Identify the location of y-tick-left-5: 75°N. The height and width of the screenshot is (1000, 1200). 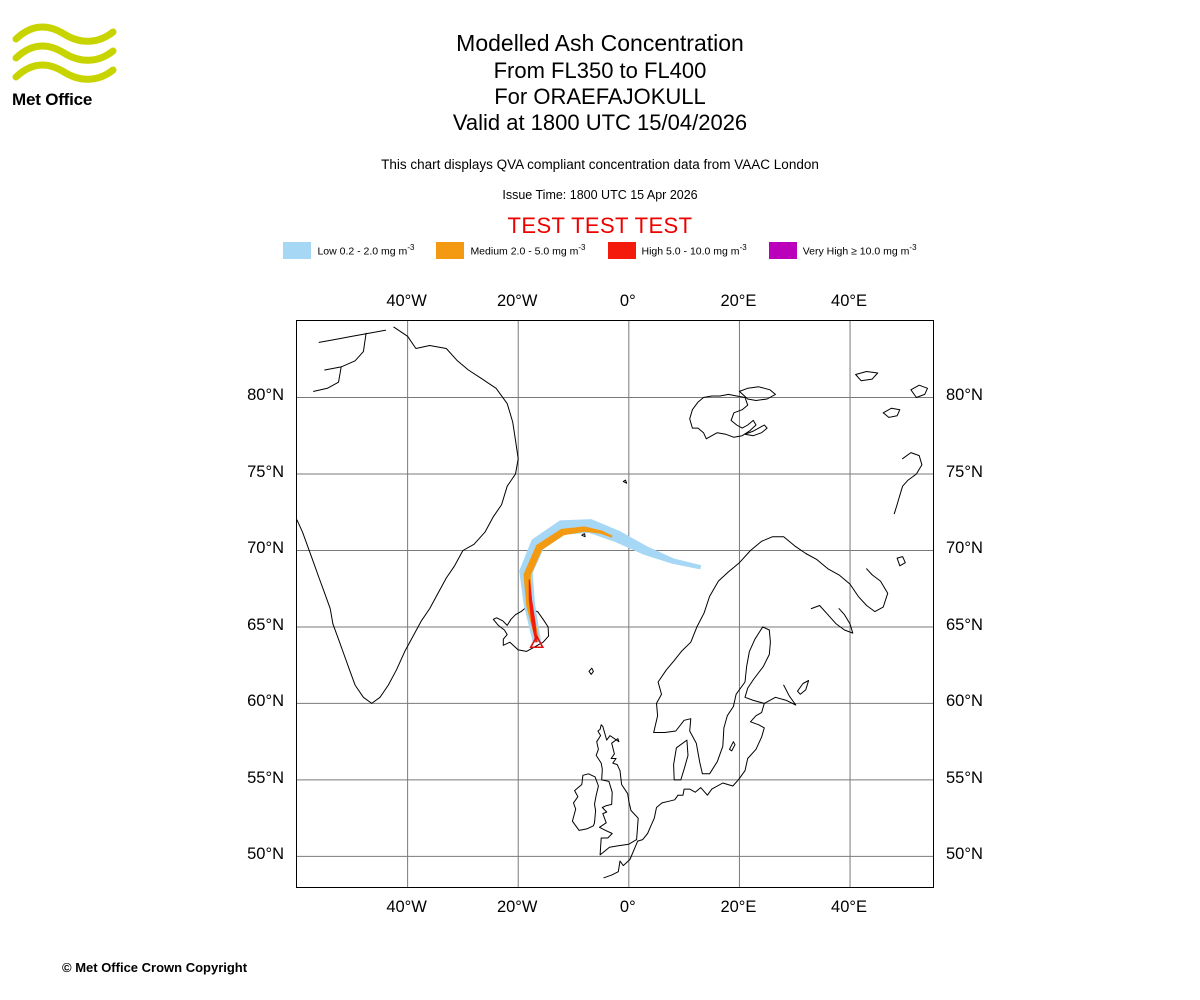
(265, 471).